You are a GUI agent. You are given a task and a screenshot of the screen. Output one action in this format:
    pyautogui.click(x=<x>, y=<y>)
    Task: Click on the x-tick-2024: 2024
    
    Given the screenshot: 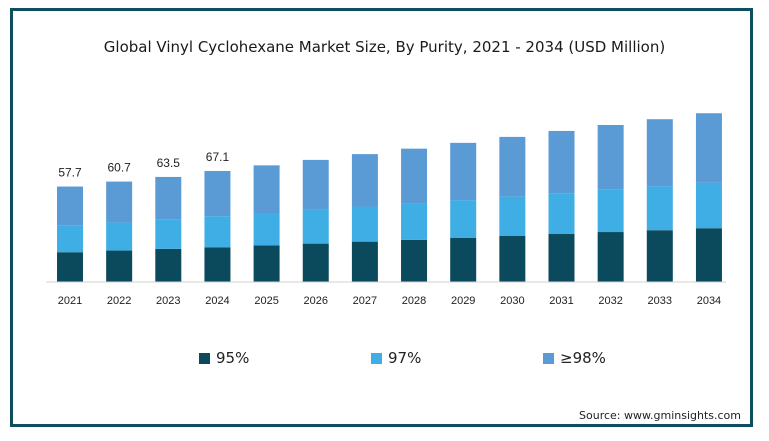 What is the action you would take?
    pyautogui.click(x=217, y=301)
    